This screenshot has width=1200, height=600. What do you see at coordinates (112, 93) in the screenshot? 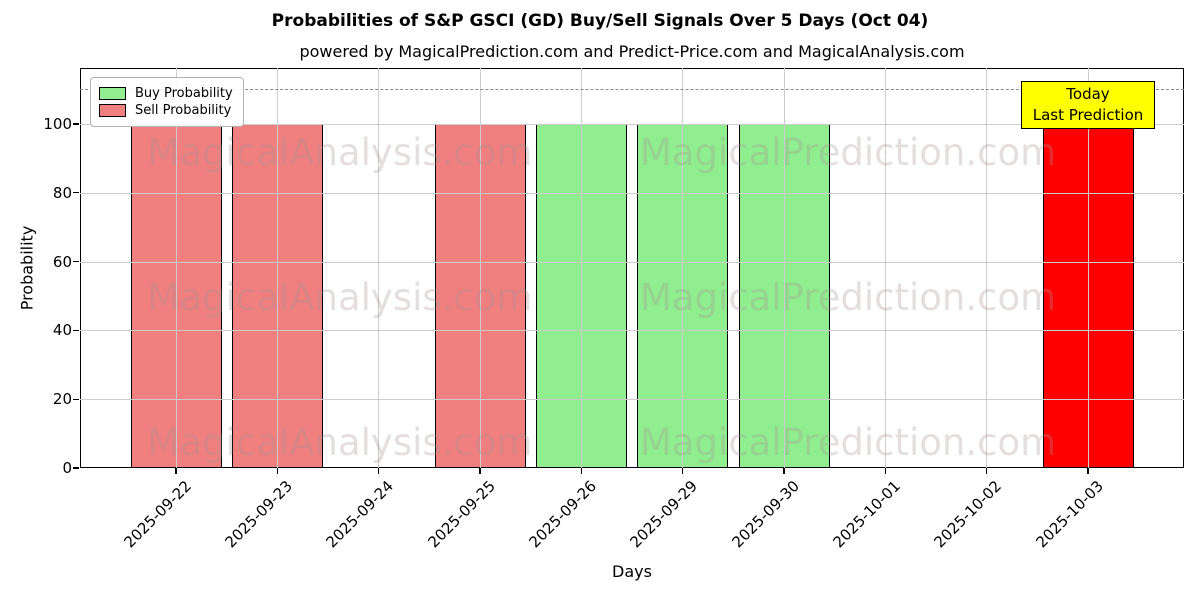
I see `buy-swatch-icon` at bounding box center [112, 93].